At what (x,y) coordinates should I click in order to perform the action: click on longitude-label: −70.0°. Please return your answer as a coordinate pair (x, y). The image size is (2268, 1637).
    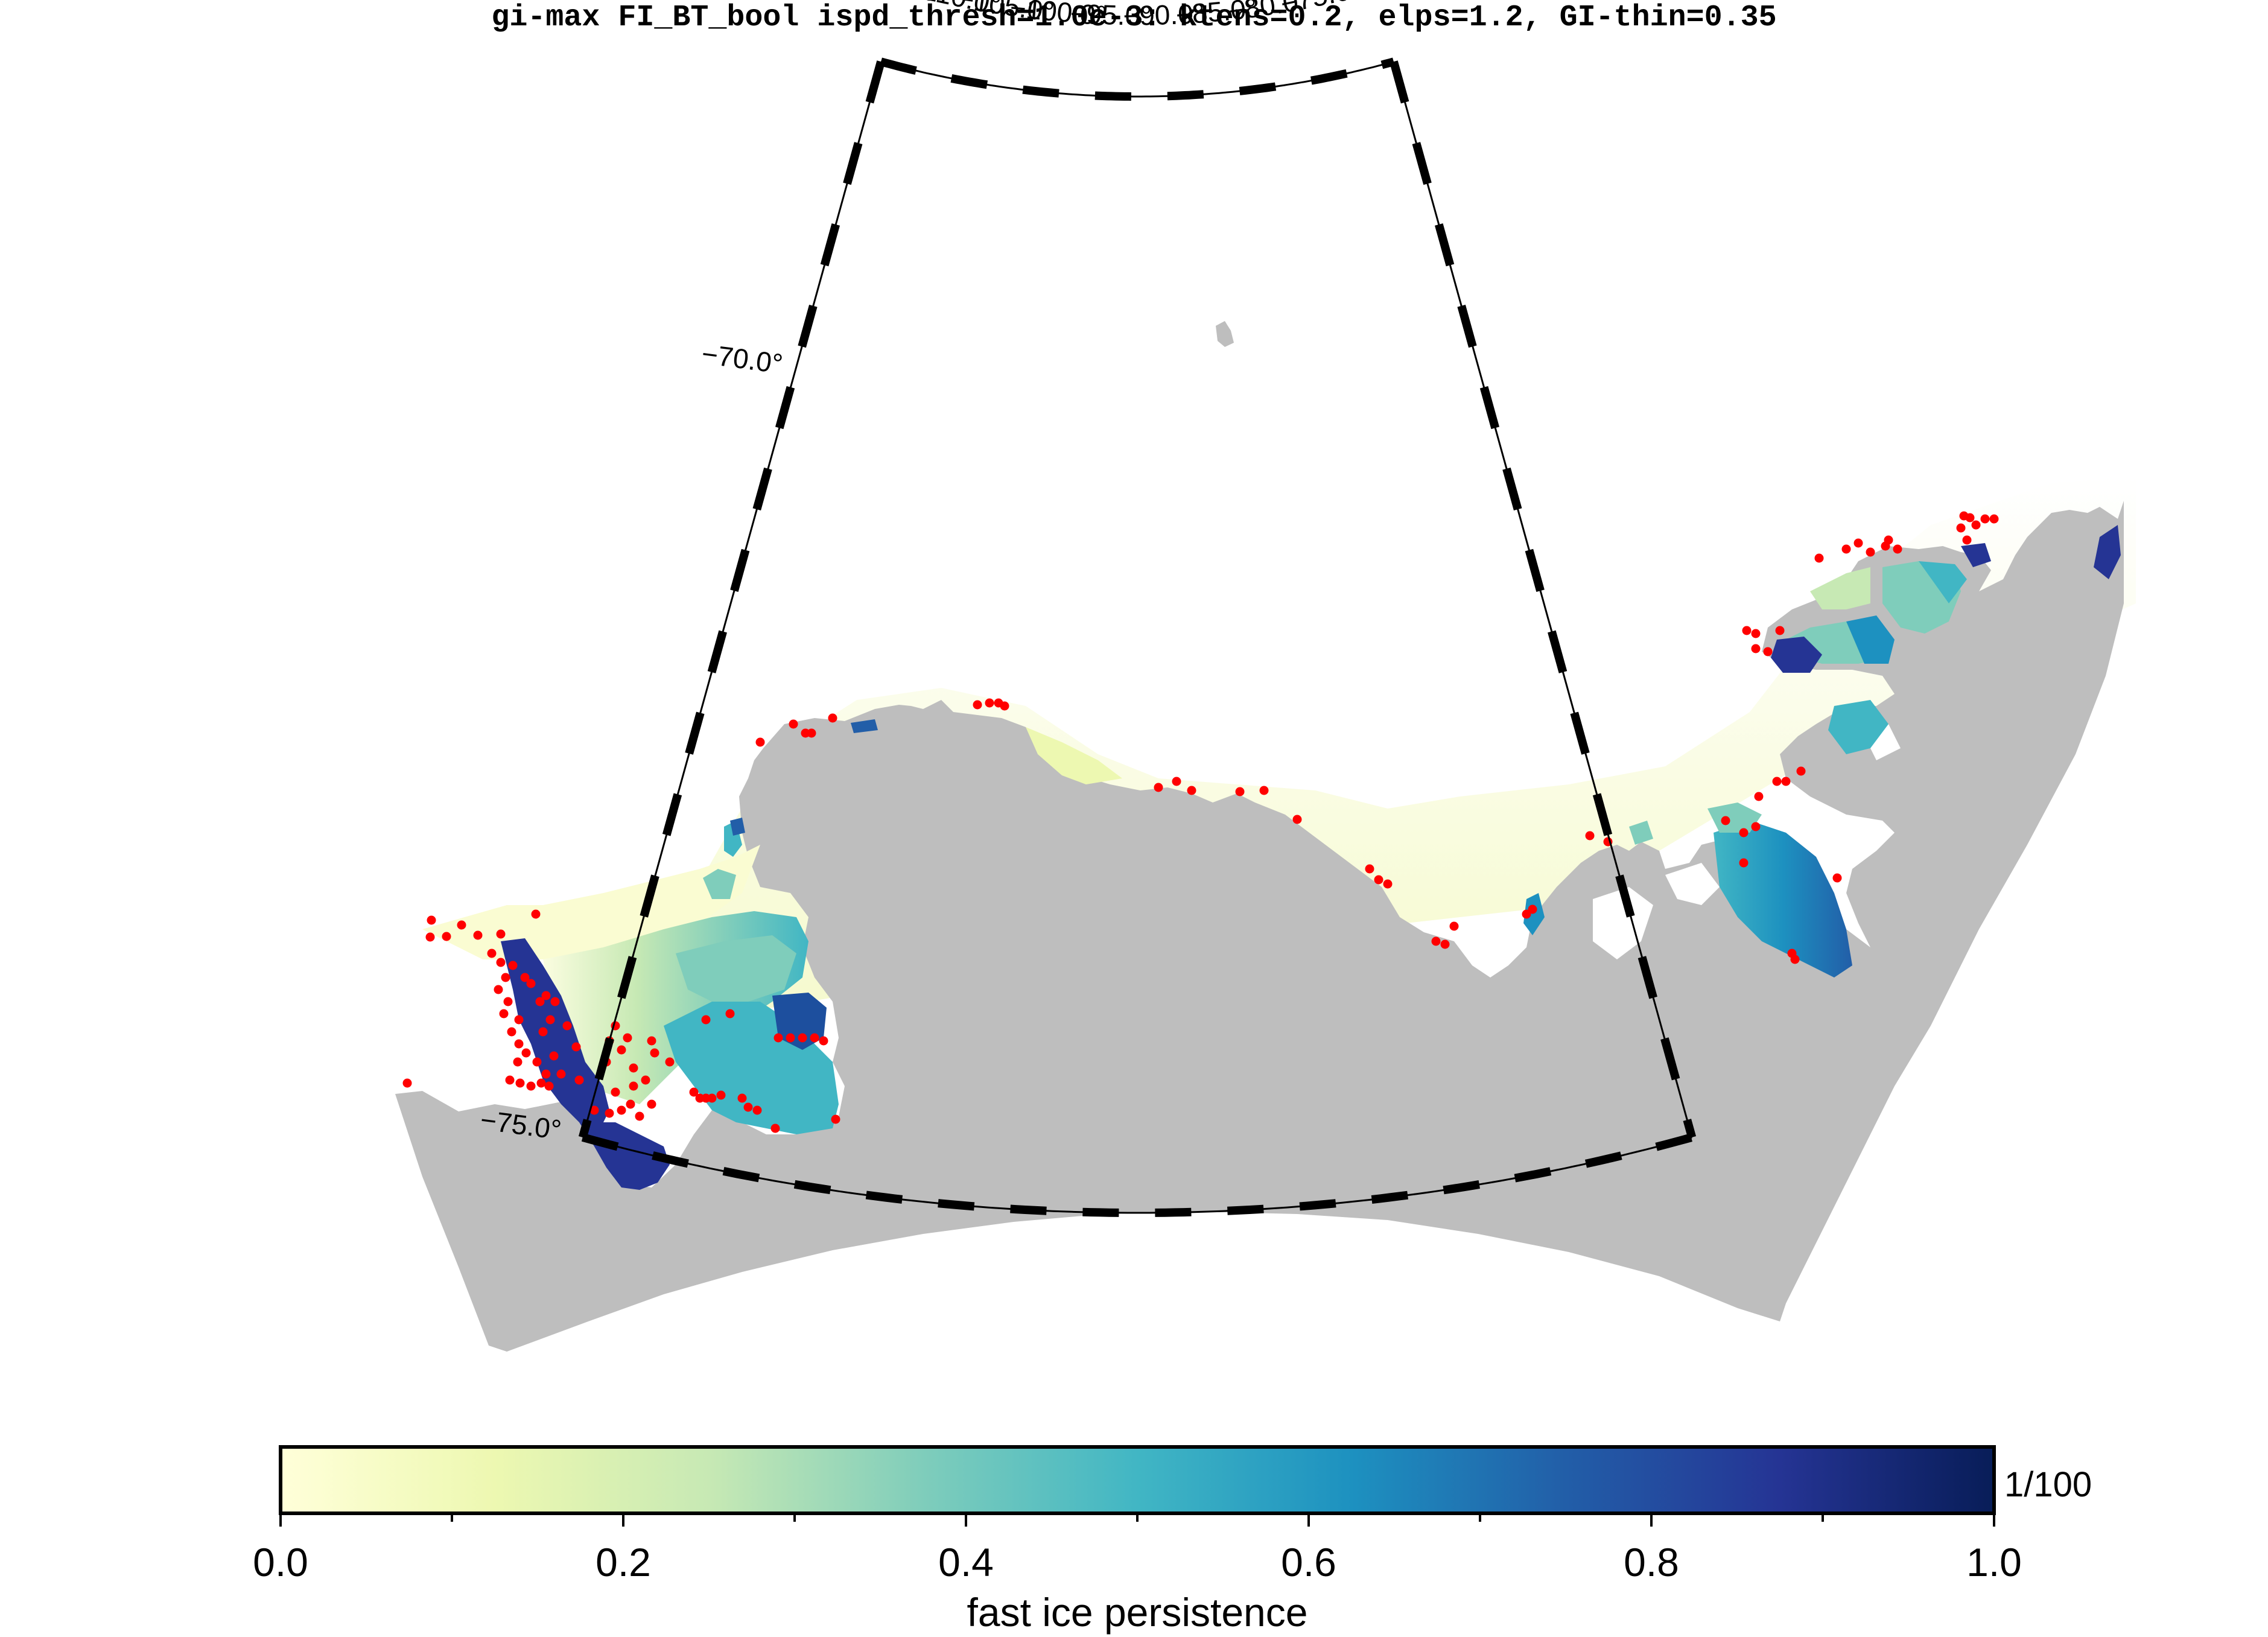
    Looking at the image, I should click on (1372, 4).